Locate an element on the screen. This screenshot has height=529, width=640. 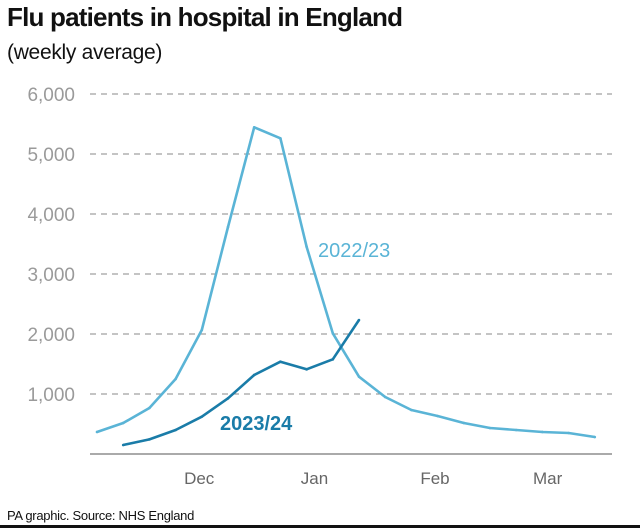
y-tick-label: 4,000 is located at coordinates (51, 215).